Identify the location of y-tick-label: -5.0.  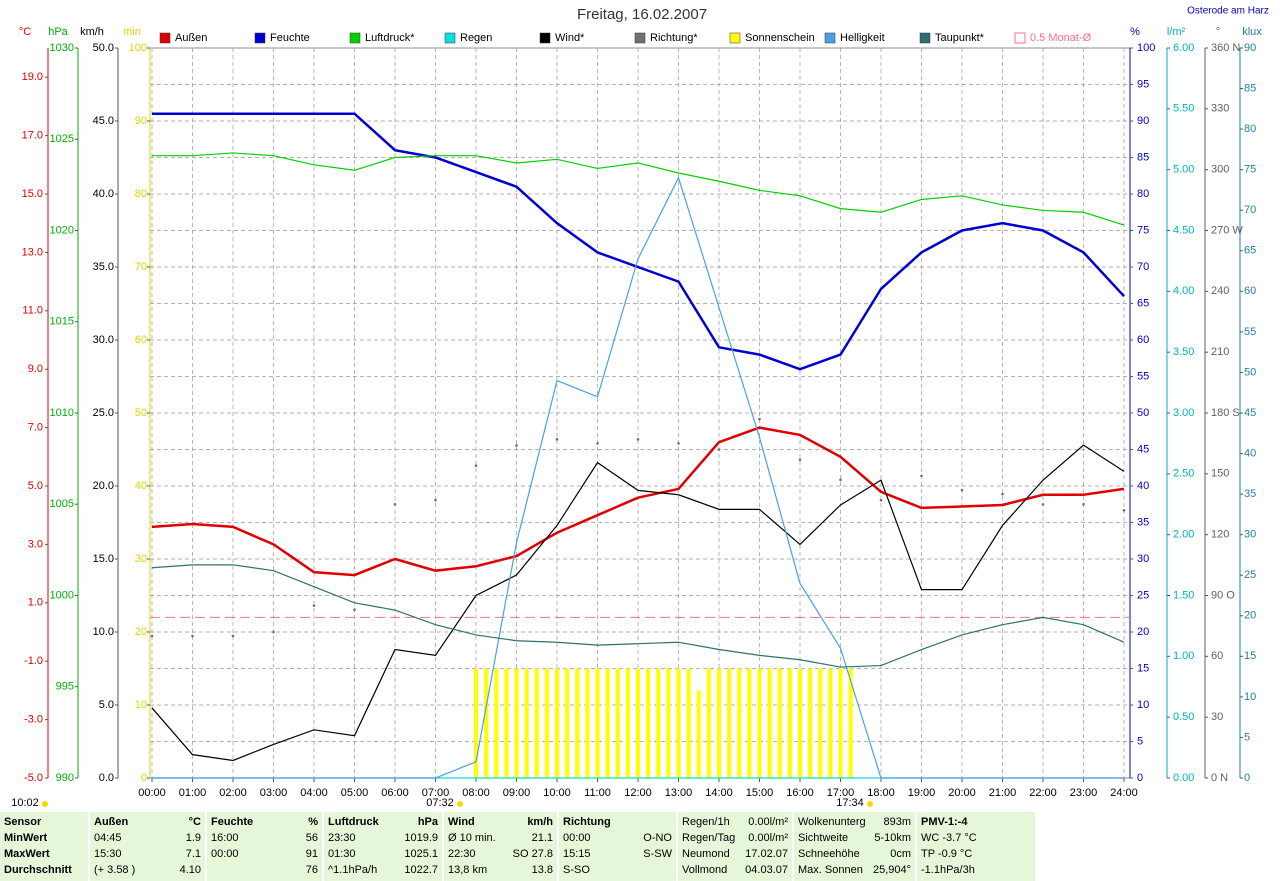
(33, 778).